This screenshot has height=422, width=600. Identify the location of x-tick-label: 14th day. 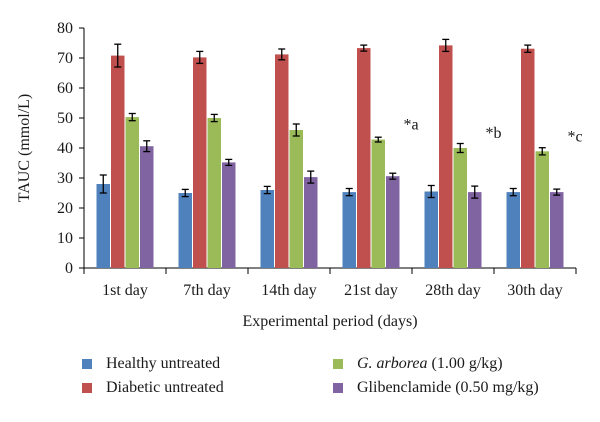
(289, 290).